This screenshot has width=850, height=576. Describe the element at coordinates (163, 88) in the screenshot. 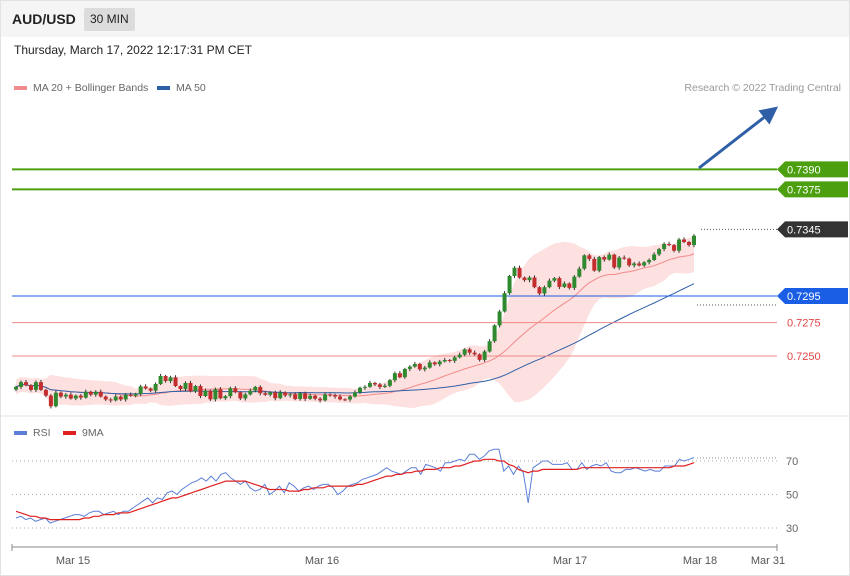

I see `ma50-swatch` at that location.